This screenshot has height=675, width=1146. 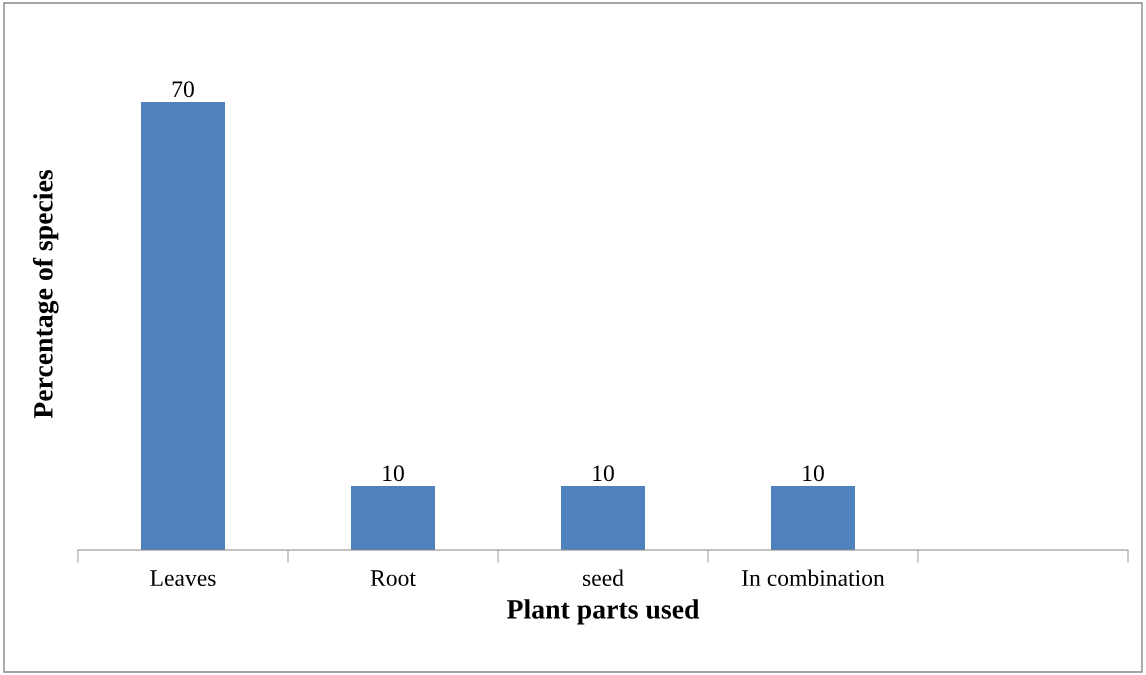 What do you see at coordinates (603, 612) in the screenshot?
I see `x-axis-title: Plant parts used` at bounding box center [603, 612].